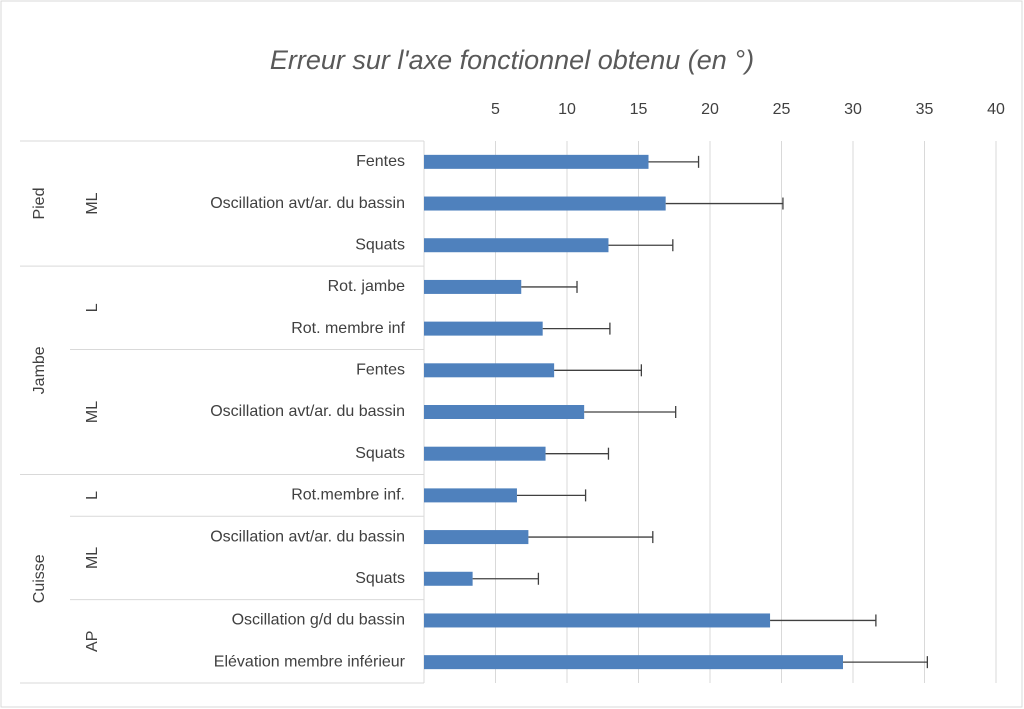 This screenshot has width=1024, height=709. I want to click on category-label: Rot. jambe, so click(366, 286).